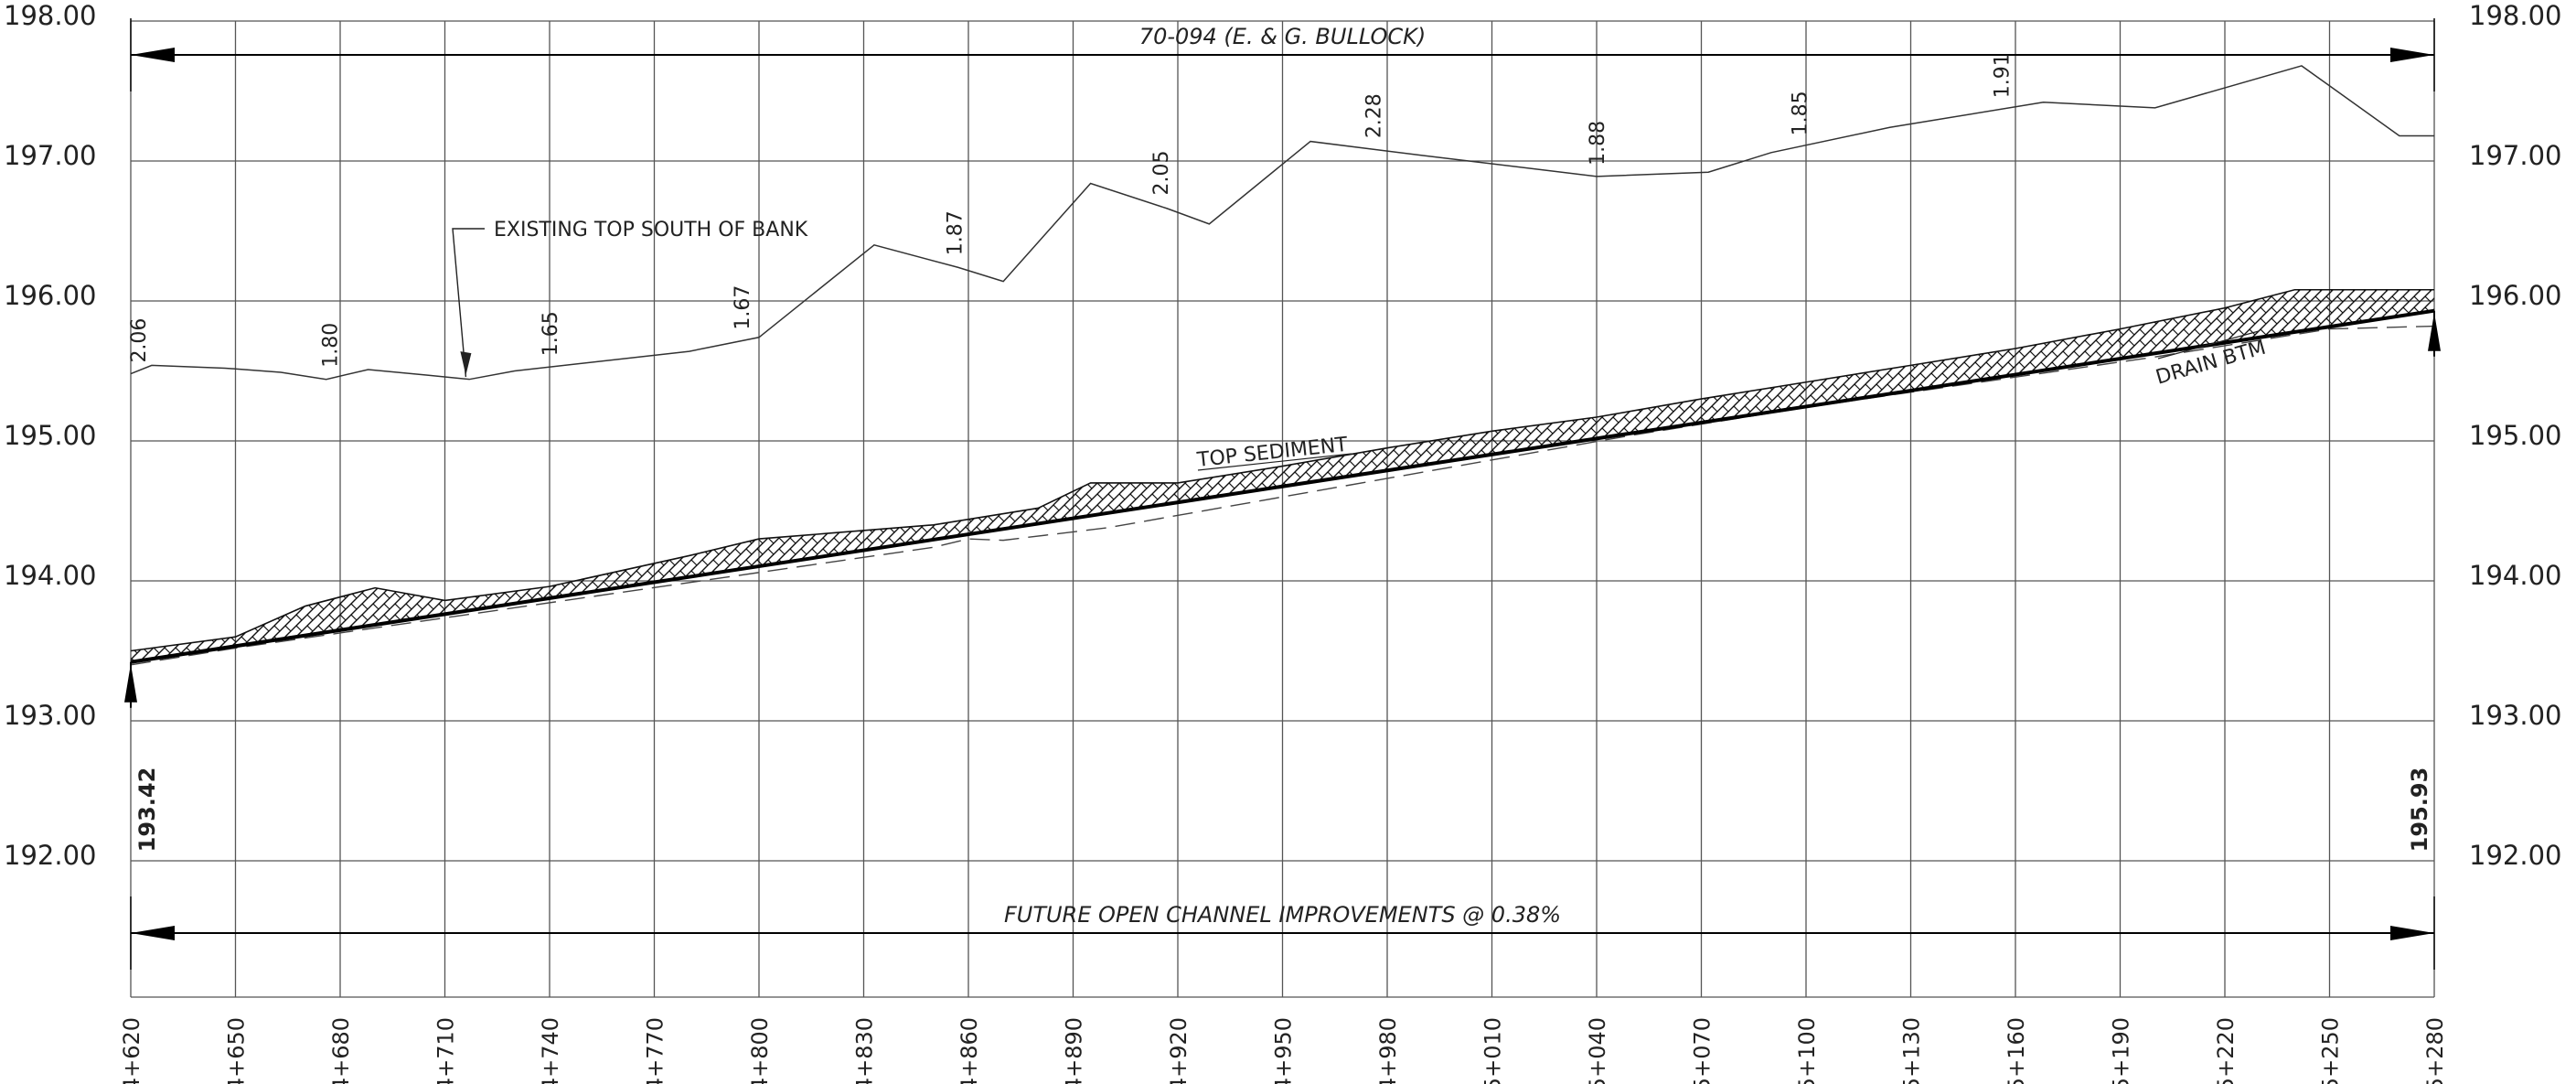 This screenshot has width=2576, height=1084. What do you see at coordinates (2419, 810) in the screenshot?
I see `end-elevation: 195.93` at bounding box center [2419, 810].